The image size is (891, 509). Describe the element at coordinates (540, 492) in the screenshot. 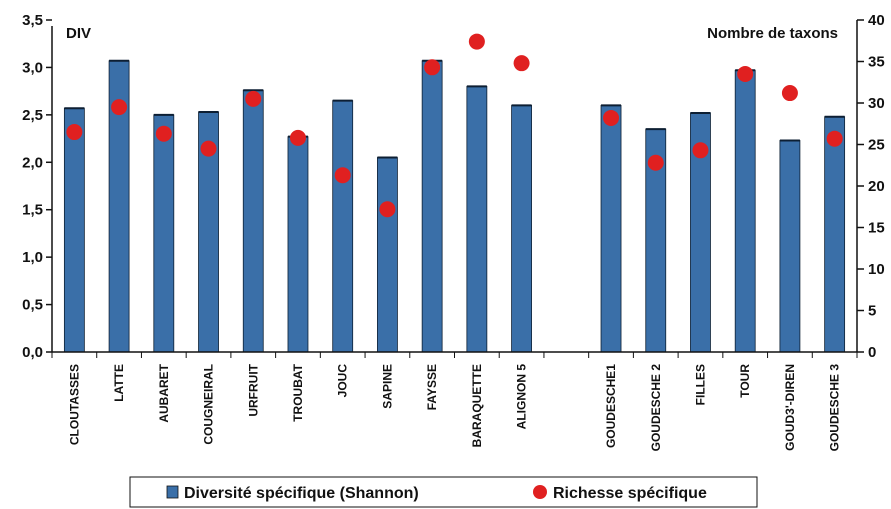

I see `legend-dot-swatch` at that location.